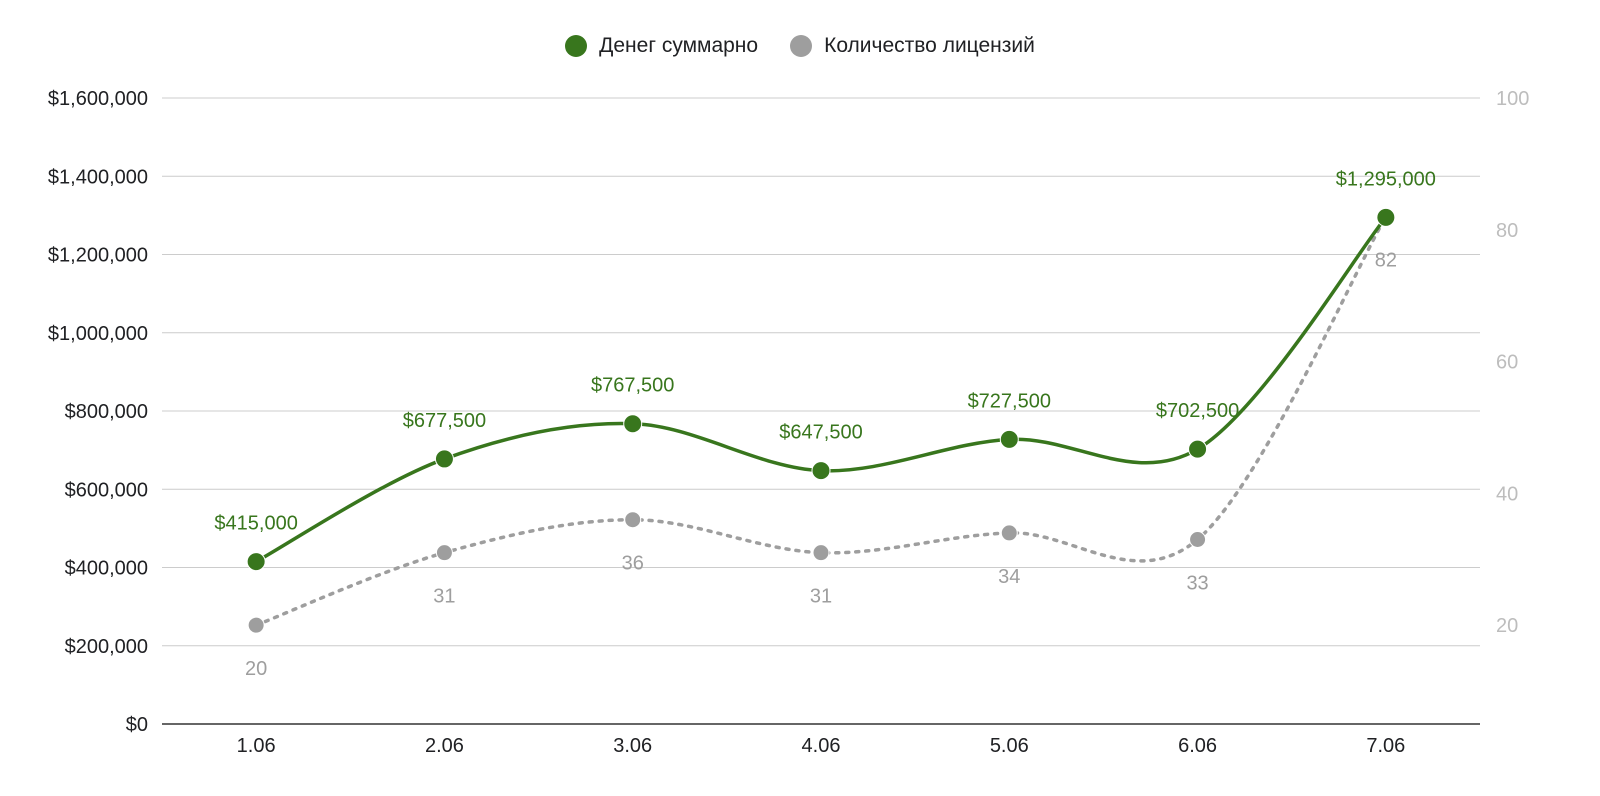  What do you see at coordinates (98, 99) in the screenshot?
I see `y-left-tick-label: $1,600,000` at bounding box center [98, 99].